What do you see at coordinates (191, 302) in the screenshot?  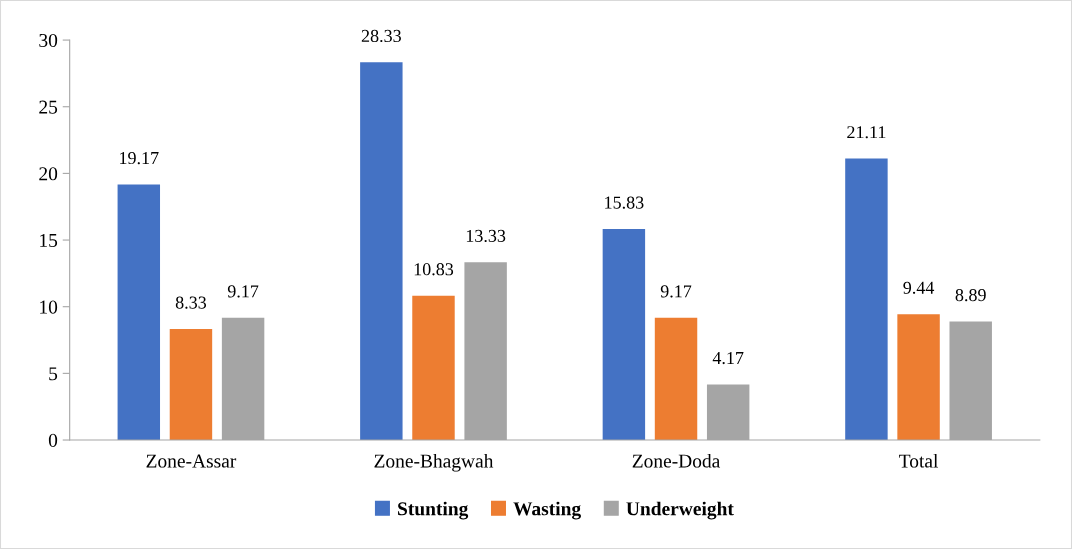 I see `data-label: 8.33` at bounding box center [191, 302].